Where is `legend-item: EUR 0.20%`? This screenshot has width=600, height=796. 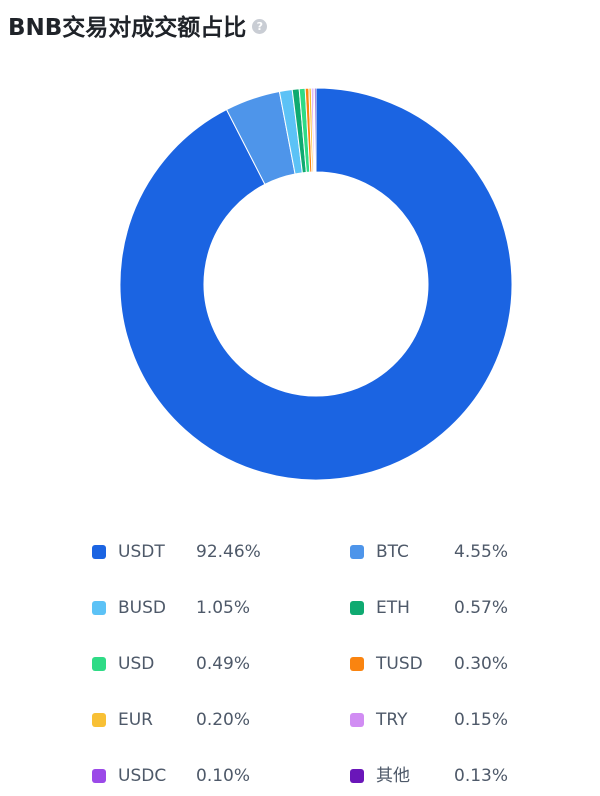
legend-item: EUR 0.20% is located at coordinates (182, 720).